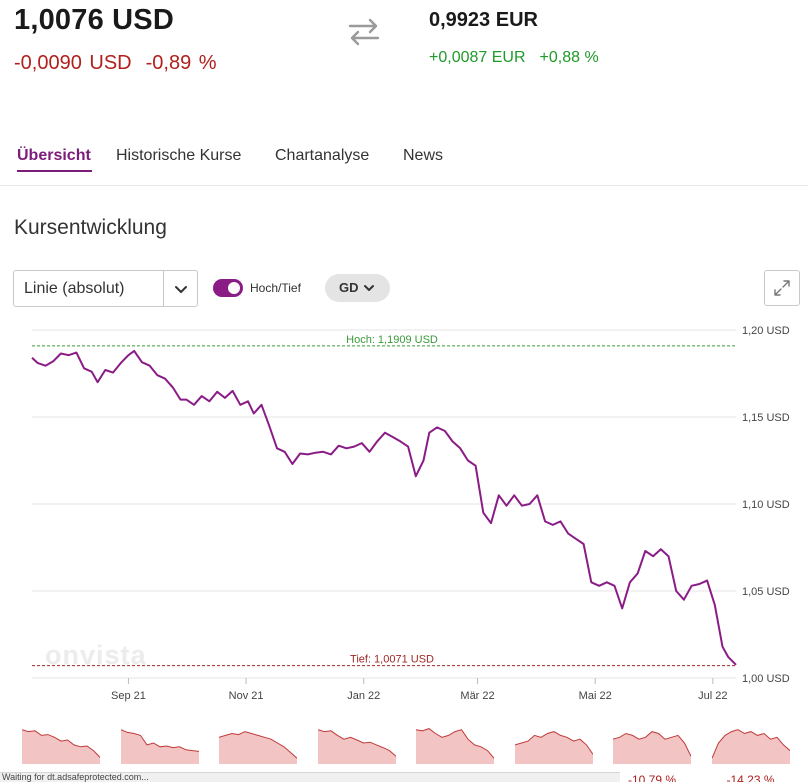 The width and height of the screenshot is (808, 782). Describe the element at coordinates (477, 57) in the screenshot. I see `change-absolute-eur: +0,0087 EUR` at that location.